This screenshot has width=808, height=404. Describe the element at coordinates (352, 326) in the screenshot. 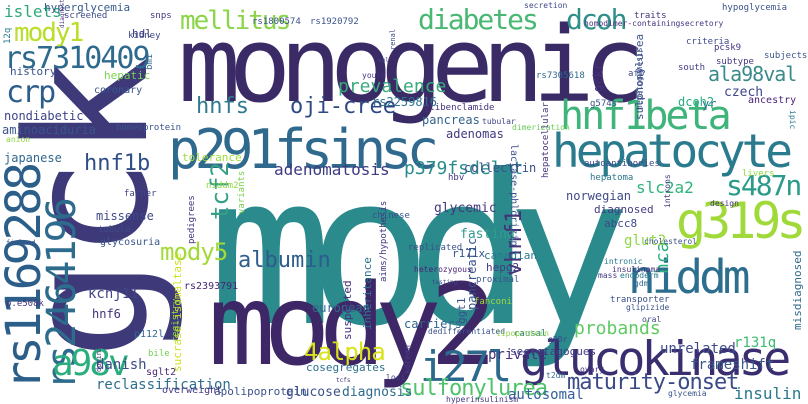

I see `cloud-word: mody2` at that location.